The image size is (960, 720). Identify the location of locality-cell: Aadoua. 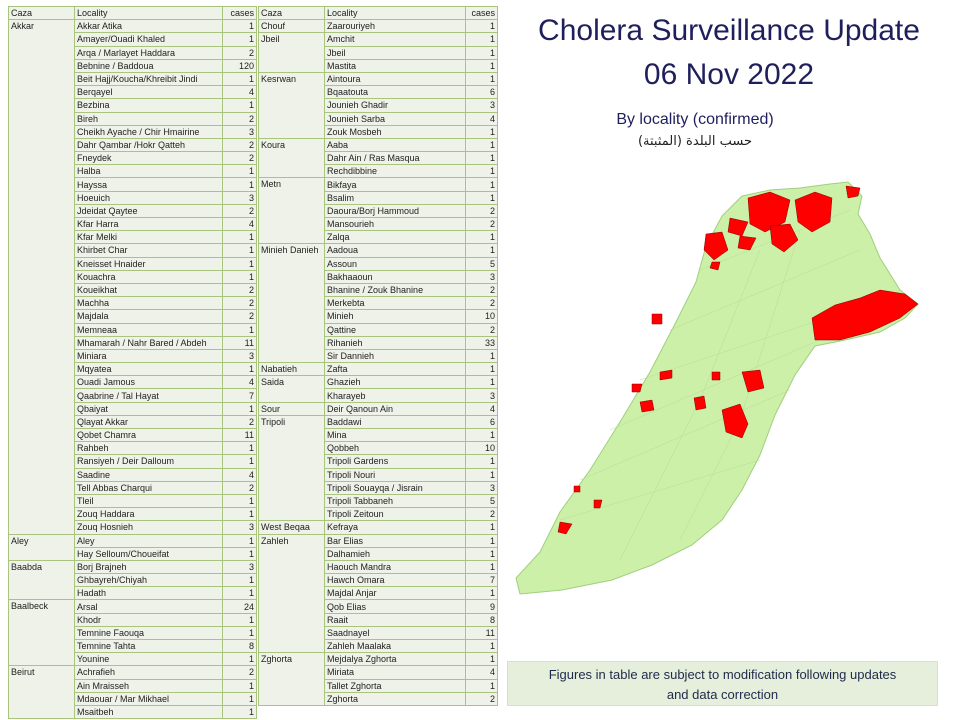
(395, 250).